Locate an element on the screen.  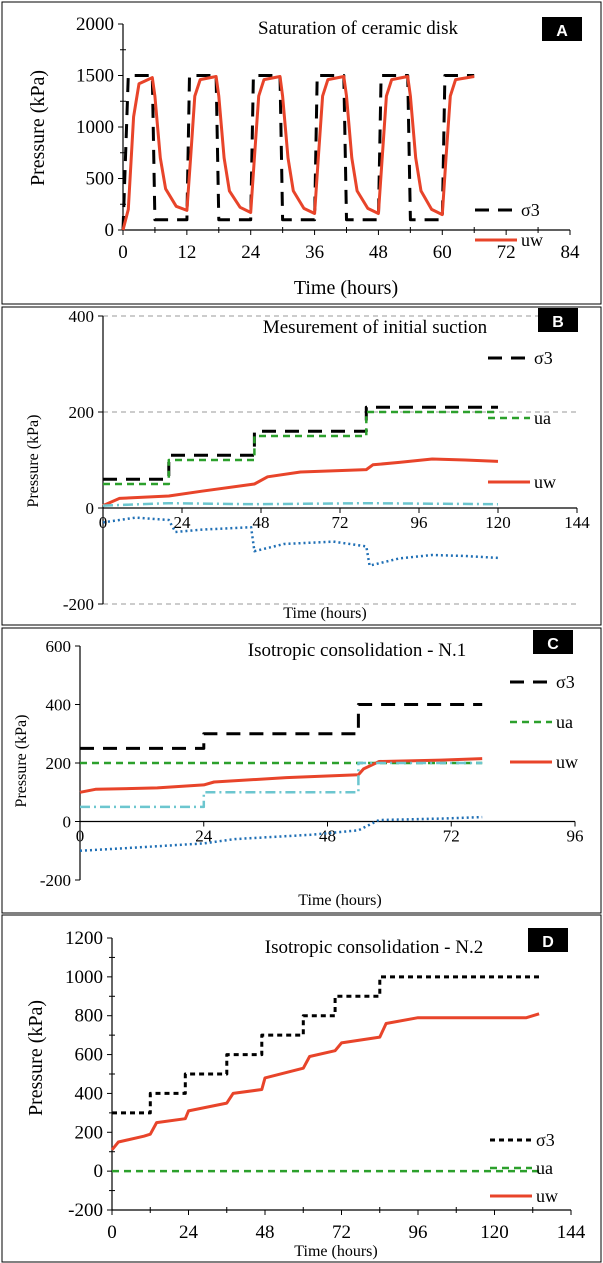
panel-badge-label: C is located at coordinates (553, 644).